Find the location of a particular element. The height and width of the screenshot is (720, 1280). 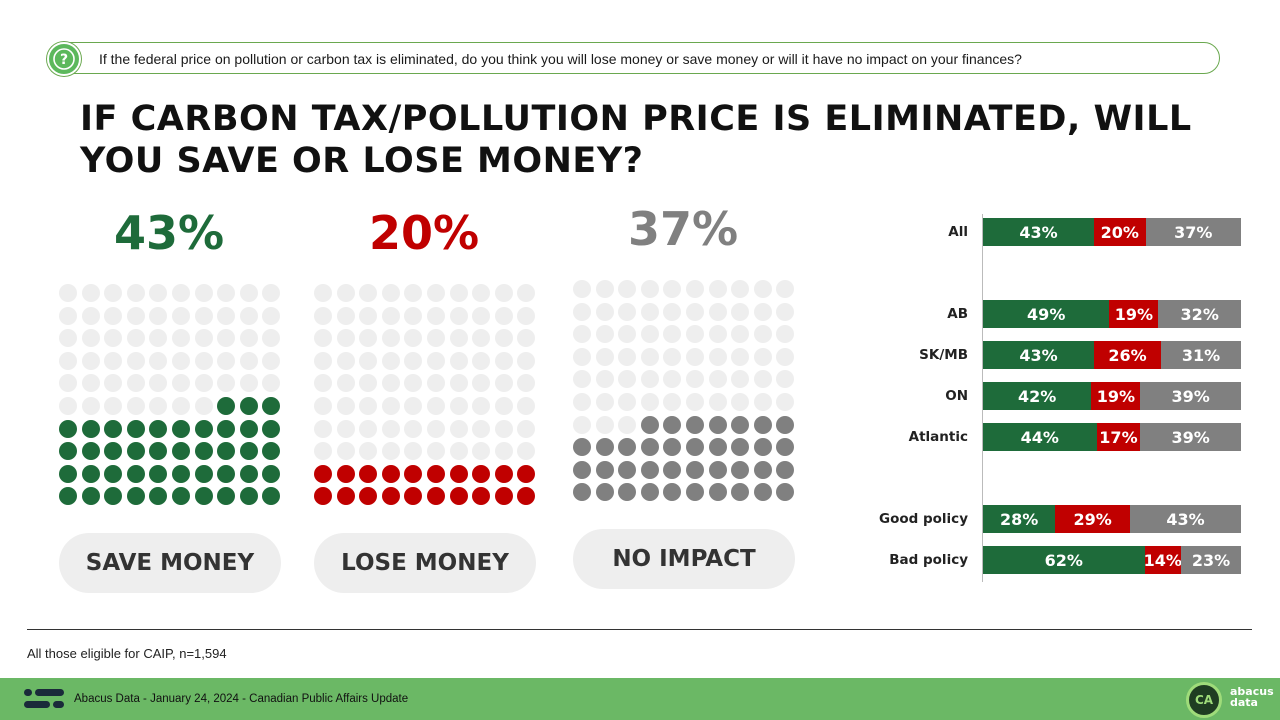

bar-segment-save: 43% is located at coordinates (1038, 355).